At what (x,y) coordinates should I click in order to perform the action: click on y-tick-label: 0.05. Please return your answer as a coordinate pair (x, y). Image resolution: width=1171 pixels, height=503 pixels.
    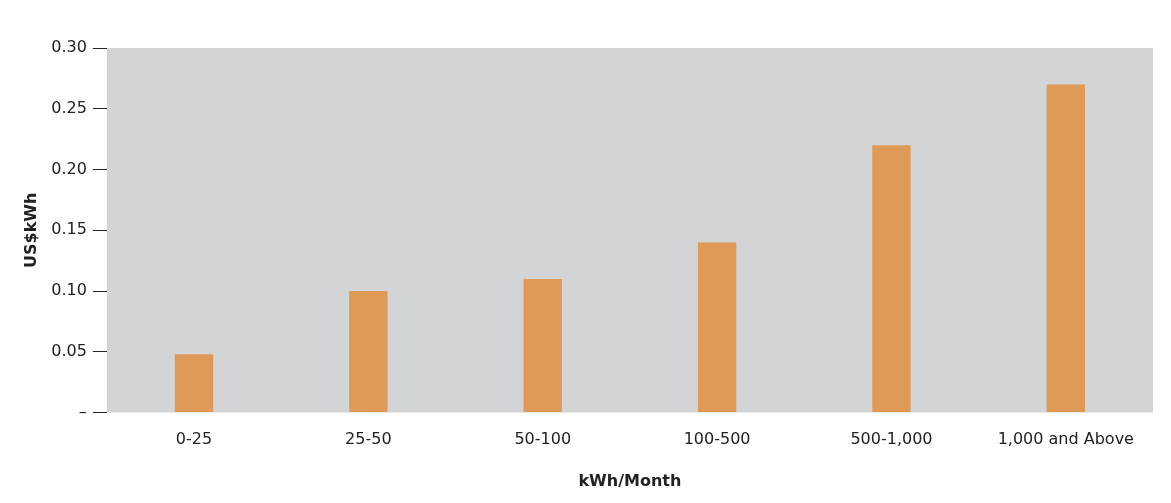
    Looking at the image, I should click on (69, 350).